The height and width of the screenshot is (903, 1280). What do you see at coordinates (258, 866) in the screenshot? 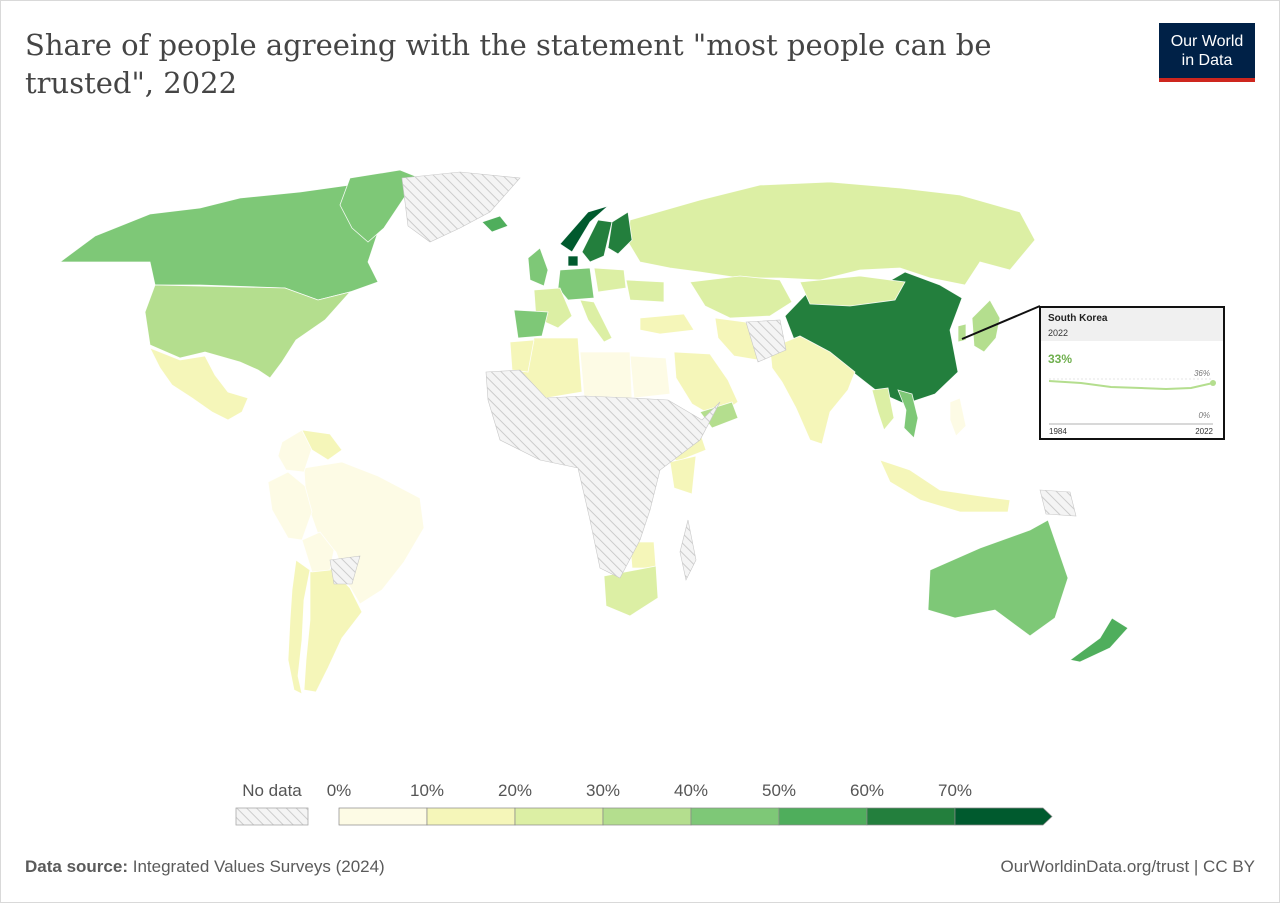
I see `data-source-text: Integrated Values Surveys (2024)` at bounding box center [258, 866].